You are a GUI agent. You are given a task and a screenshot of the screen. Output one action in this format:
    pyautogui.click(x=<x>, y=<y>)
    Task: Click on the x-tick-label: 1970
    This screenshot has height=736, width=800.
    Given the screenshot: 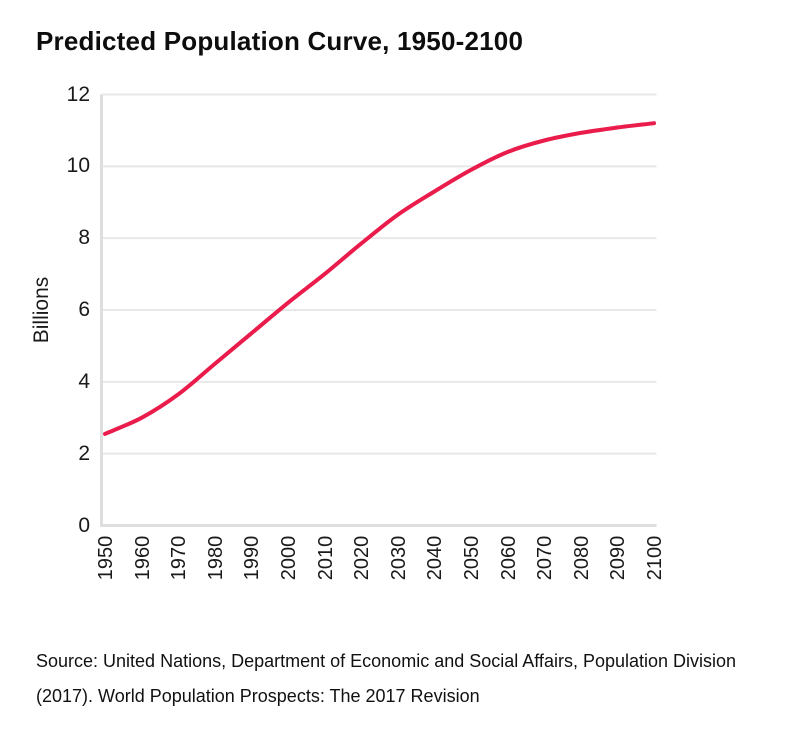 What is the action you would take?
    pyautogui.click(x=179, y=558)
    